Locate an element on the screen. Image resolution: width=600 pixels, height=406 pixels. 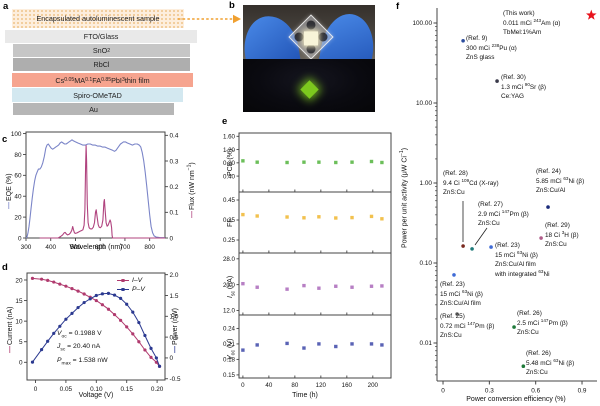
svg-text: 0.18 is located at coordinates (229, 360).